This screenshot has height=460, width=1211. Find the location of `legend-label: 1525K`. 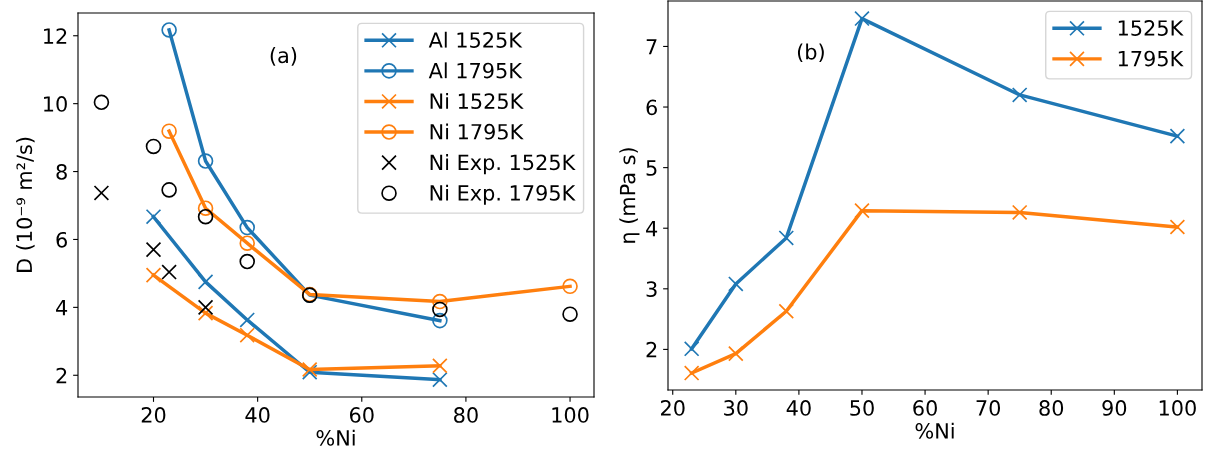

legend-label: 1525K is located at coordinates (1151, 28).